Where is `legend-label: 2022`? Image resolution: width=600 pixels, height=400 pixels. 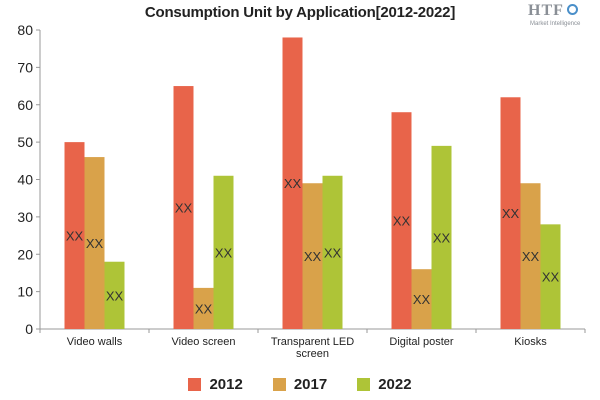 legend-label: 2022 is located at coordinates (395, 384).